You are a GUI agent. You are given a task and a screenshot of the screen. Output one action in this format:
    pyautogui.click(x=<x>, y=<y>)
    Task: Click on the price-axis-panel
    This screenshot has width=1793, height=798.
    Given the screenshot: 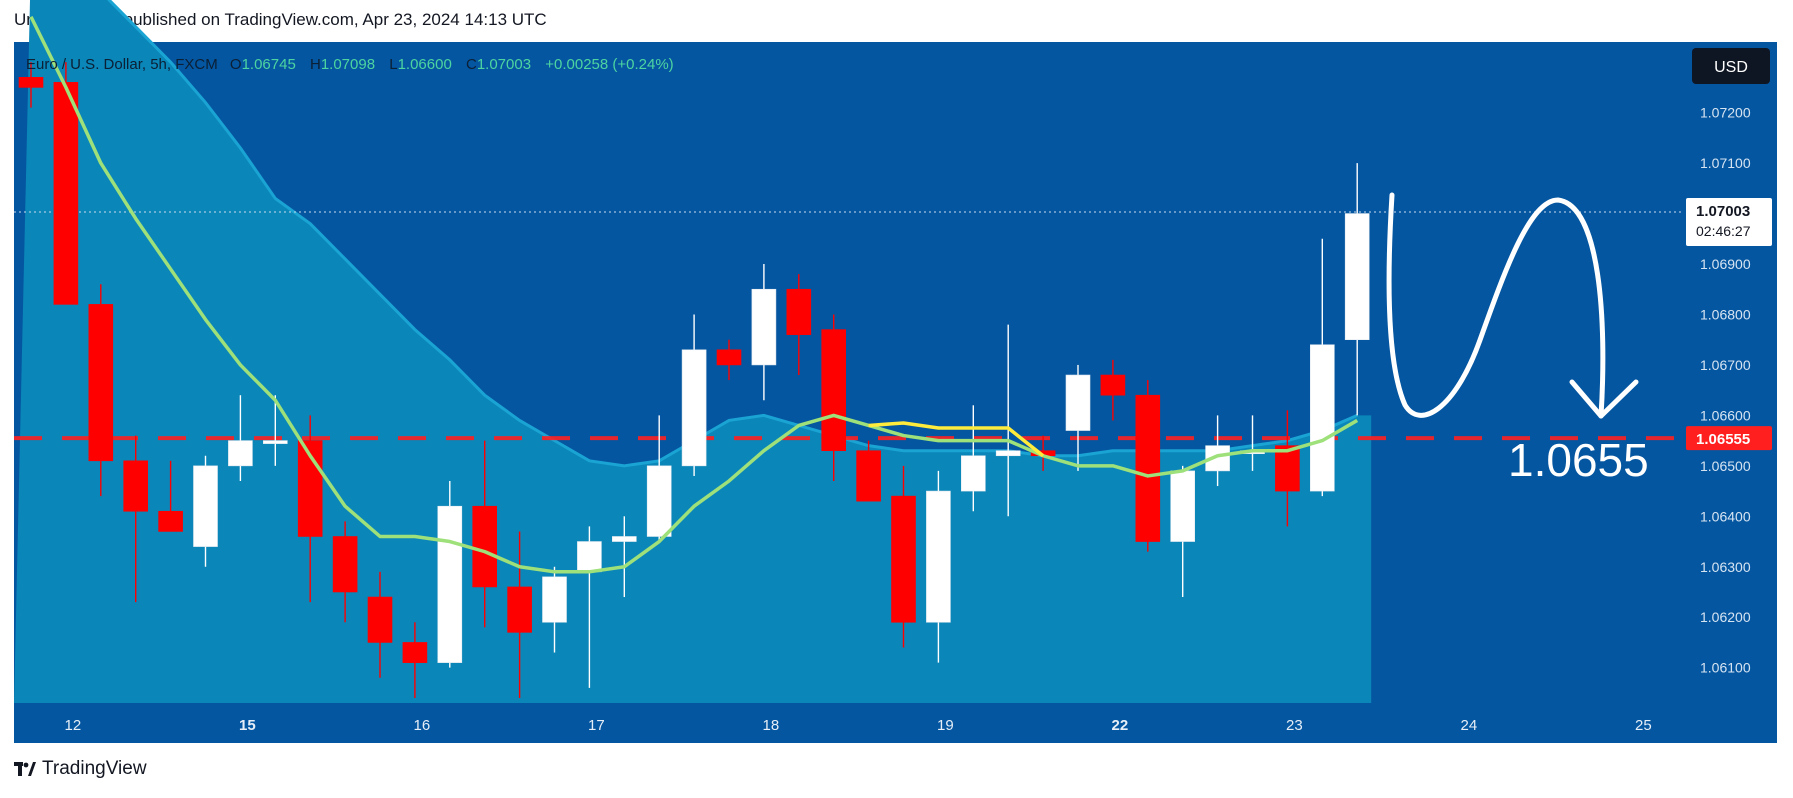 What is the action you would take?
    pyautogui.click(x=1730, y=392)
    